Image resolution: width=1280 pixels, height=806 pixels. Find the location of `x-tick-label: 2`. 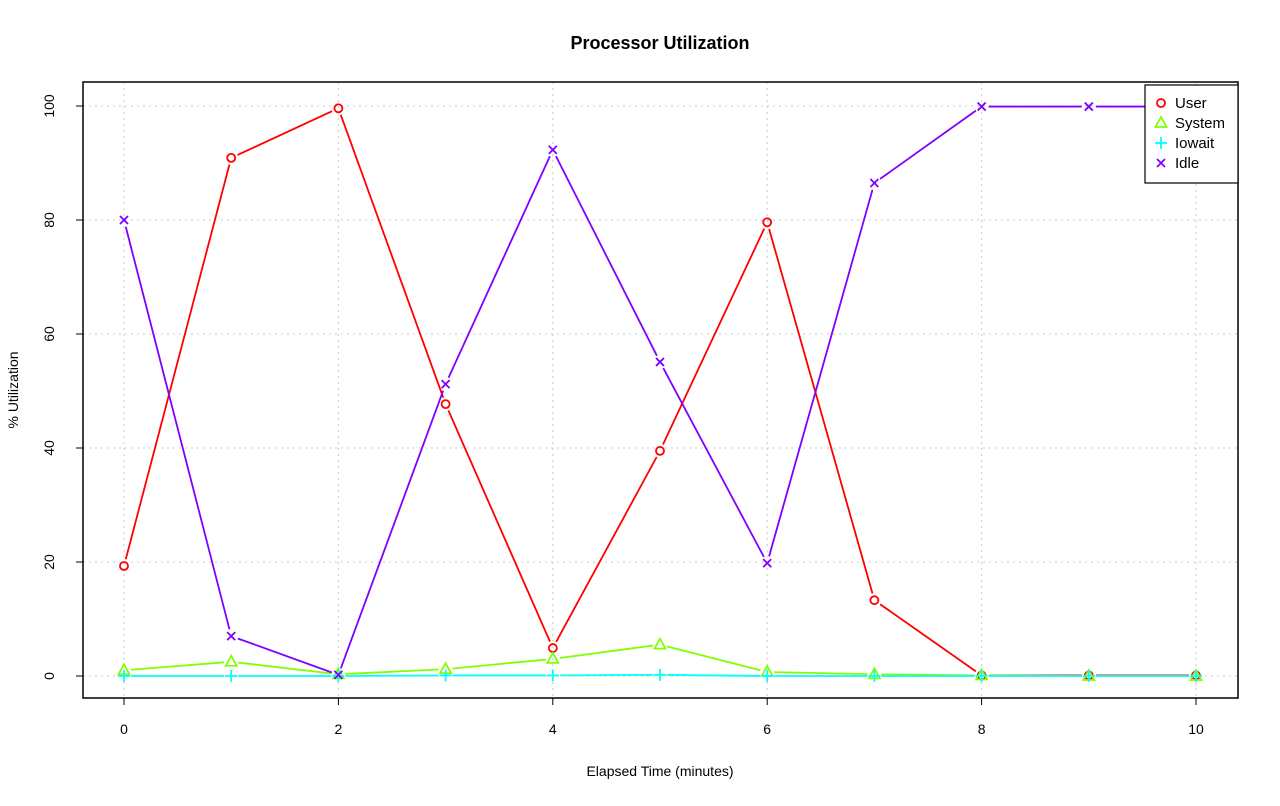

x-tick-label: 2 is located at coordinates (339, 729).